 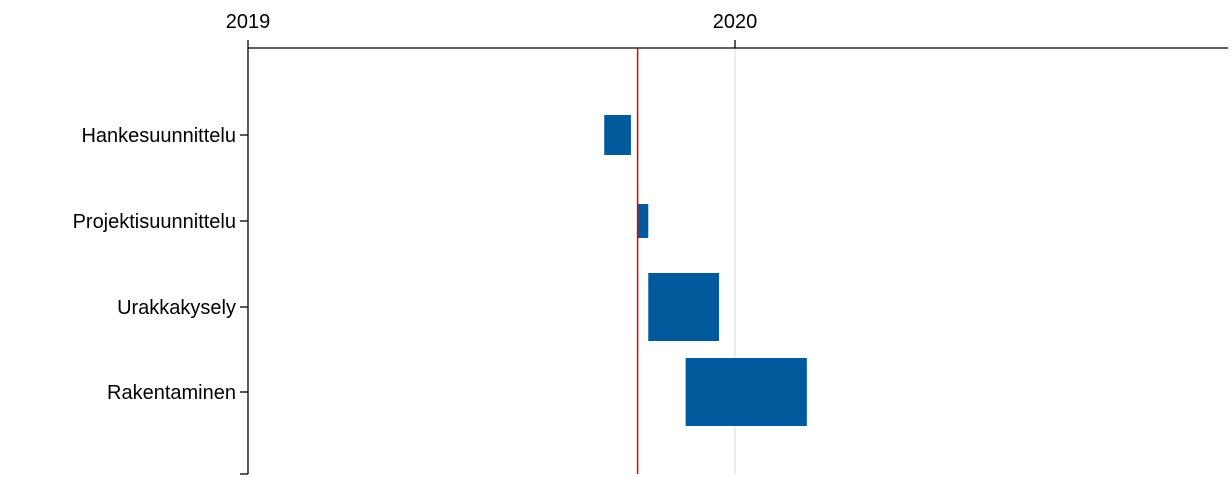 I want to click on task-label-0: Hankesuunnittelu, so click(x=158, y=136).